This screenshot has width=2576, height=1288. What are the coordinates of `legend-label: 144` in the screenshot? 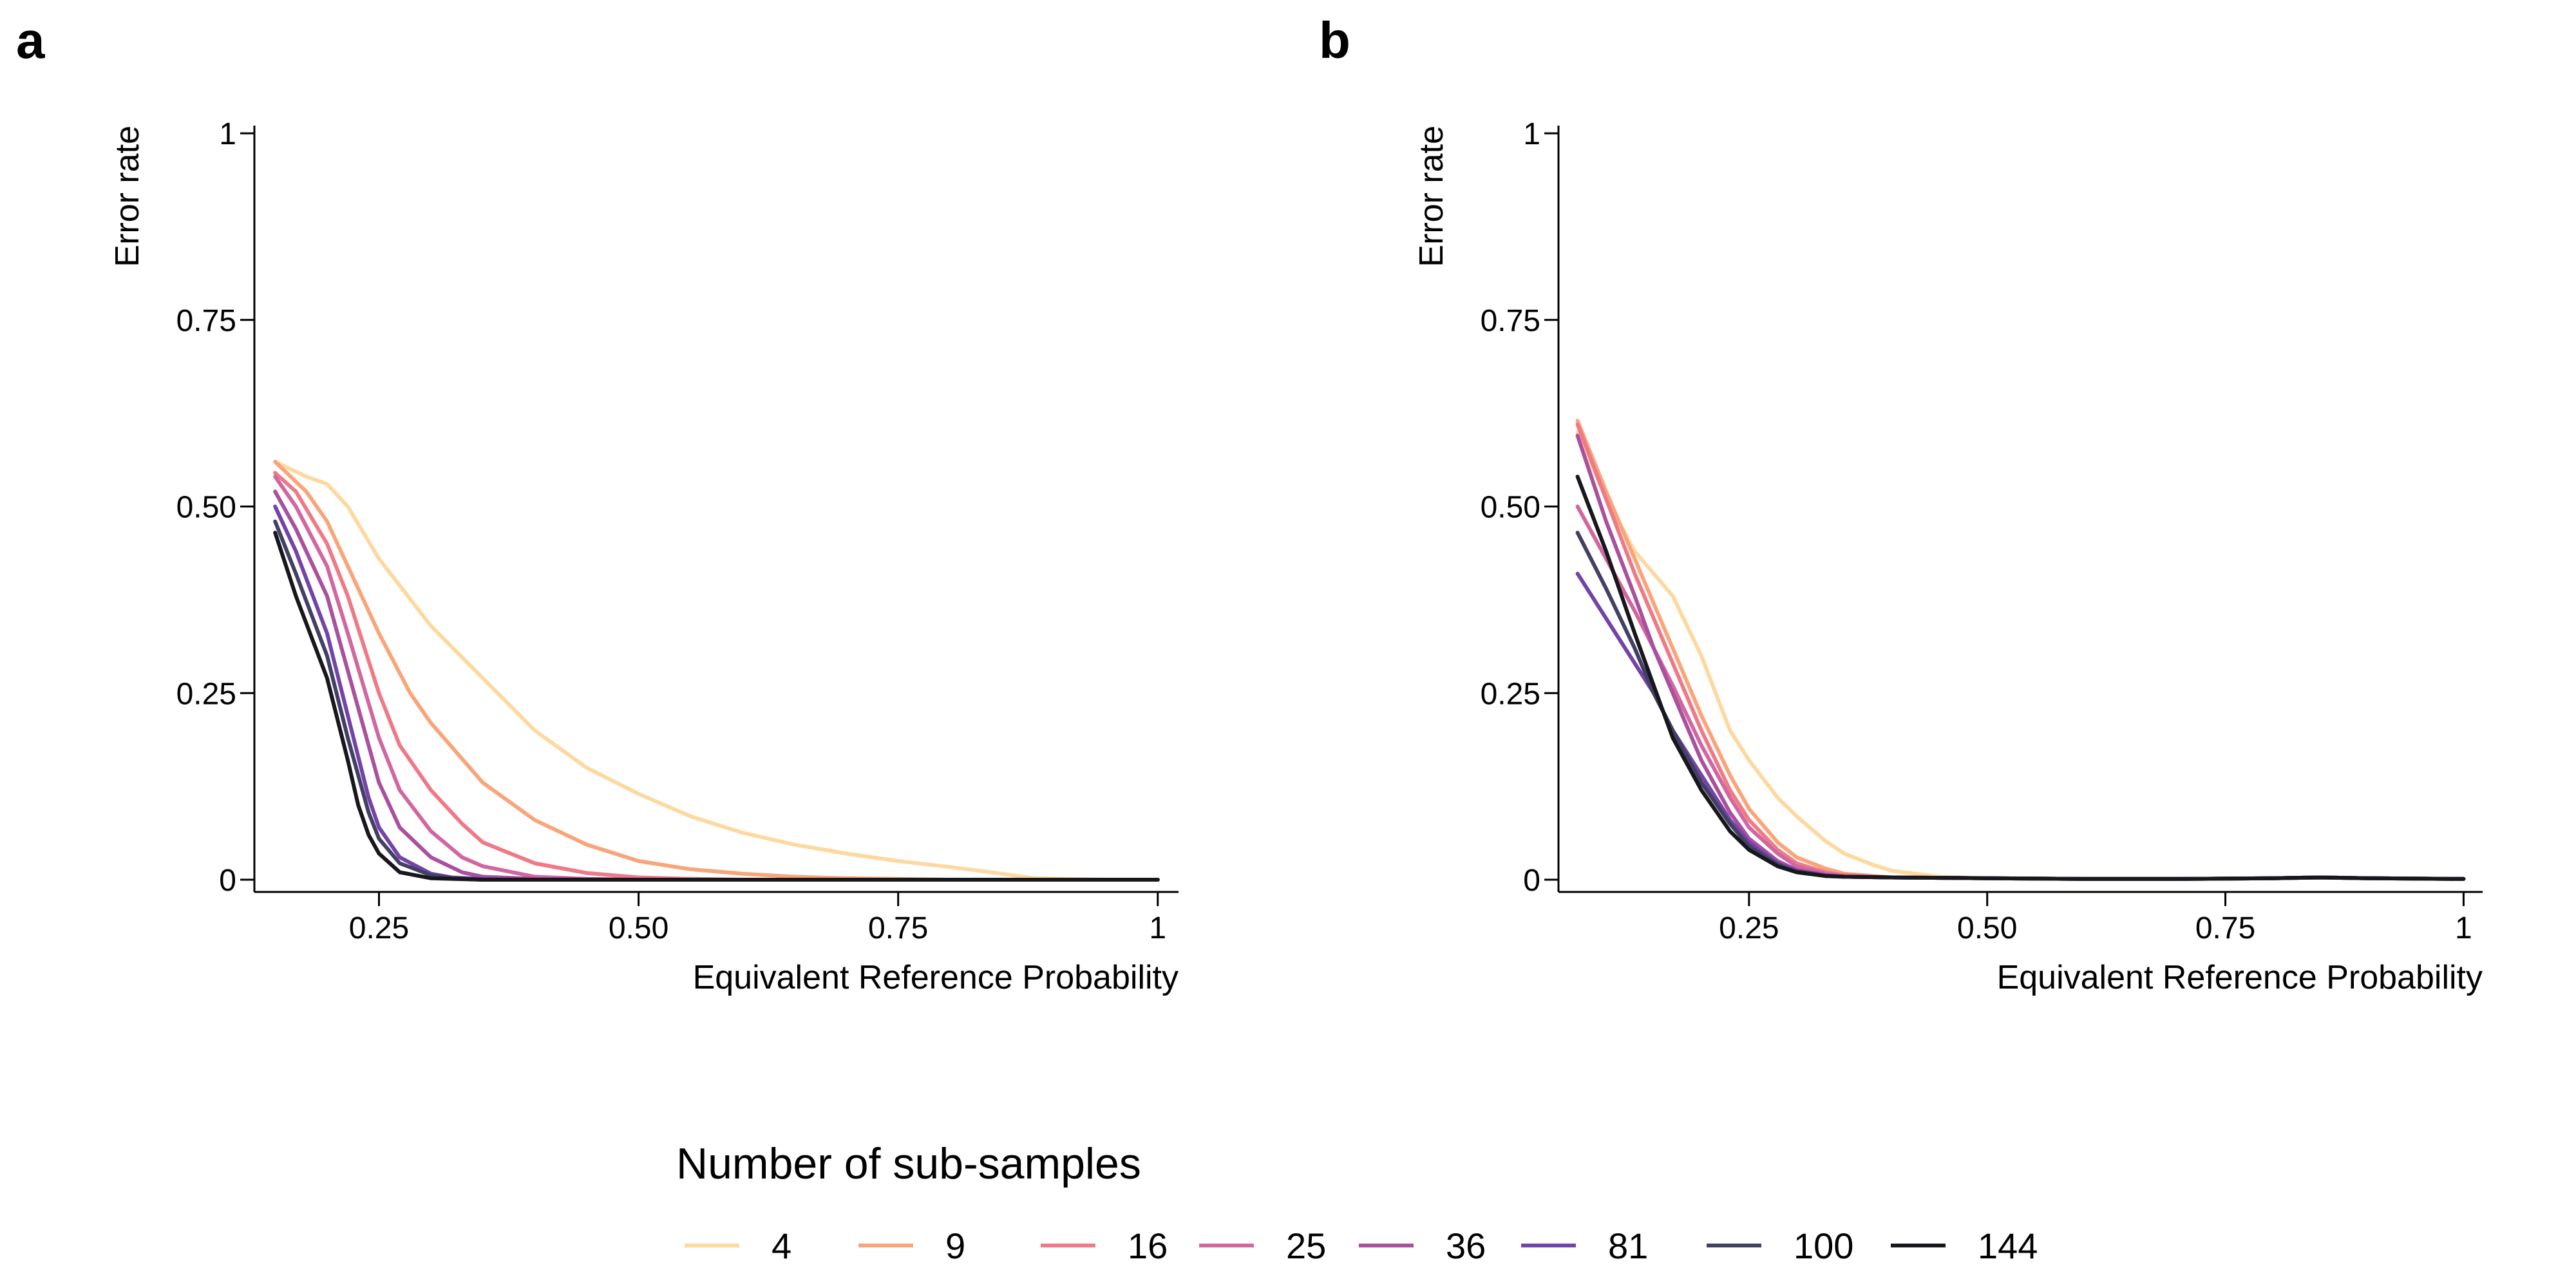 It's located at (2008, 1246).